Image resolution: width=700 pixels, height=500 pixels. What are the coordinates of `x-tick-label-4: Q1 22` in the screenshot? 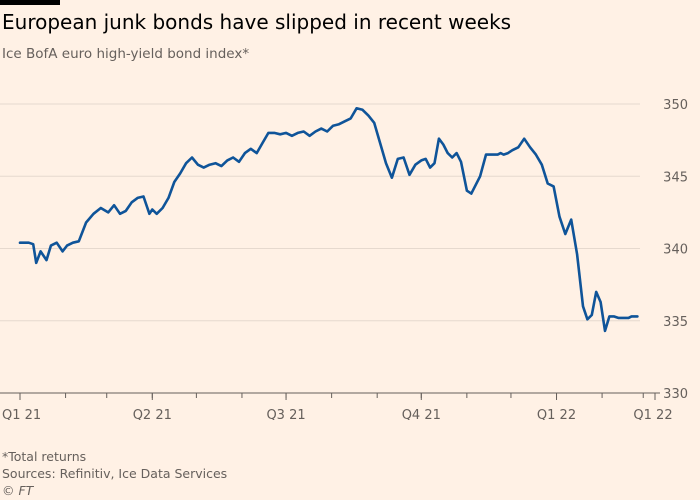 It's located at (556, 414).